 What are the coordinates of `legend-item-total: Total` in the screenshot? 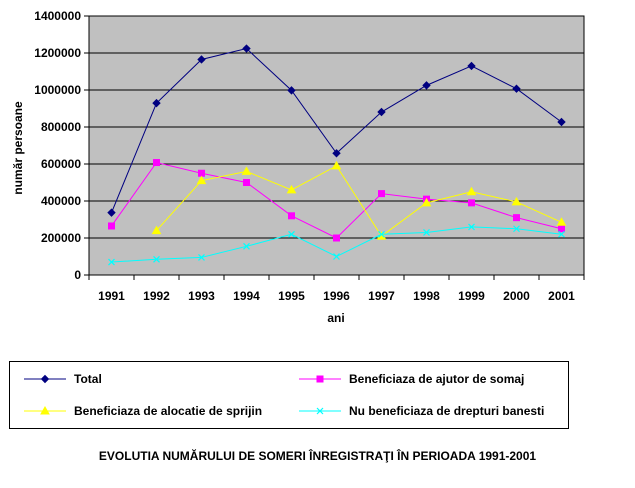 It's located at (62, 379).